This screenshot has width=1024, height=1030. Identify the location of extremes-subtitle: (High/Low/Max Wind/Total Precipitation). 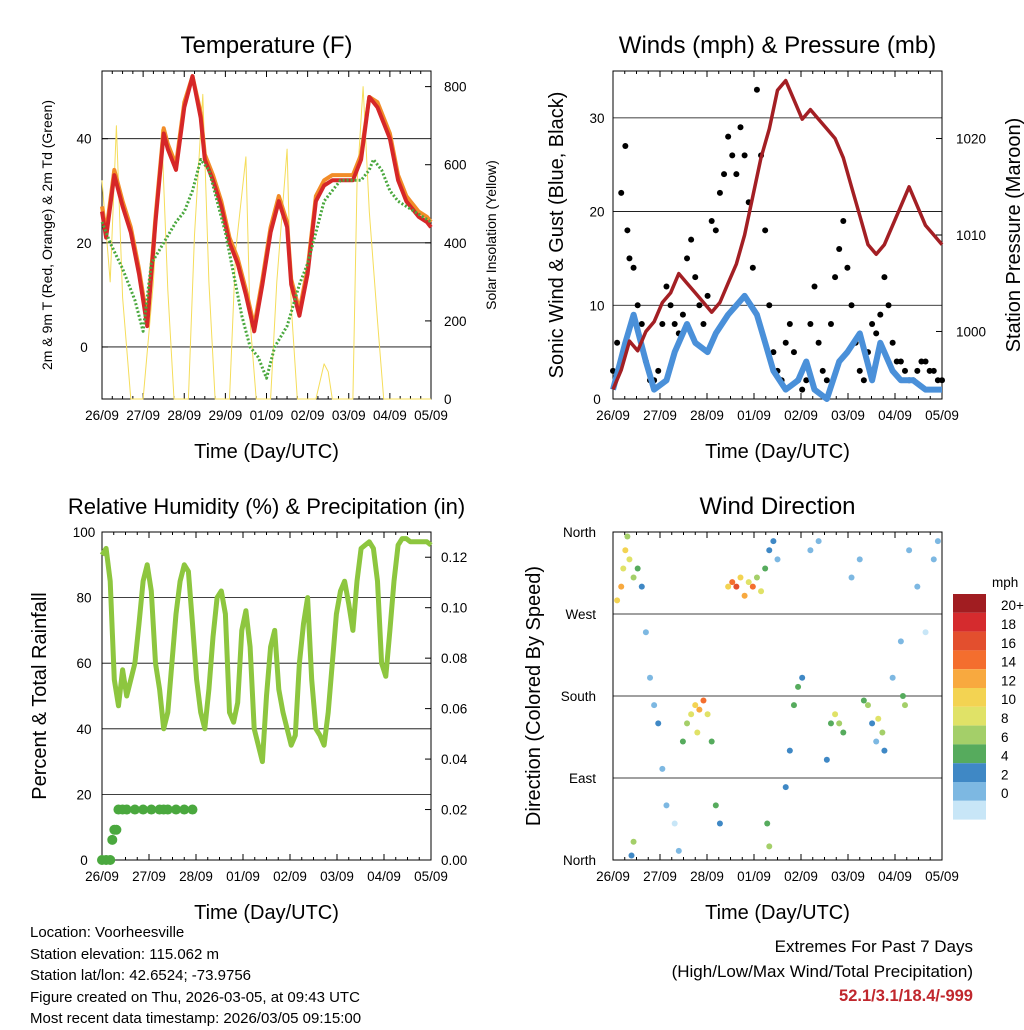
(822, 971).